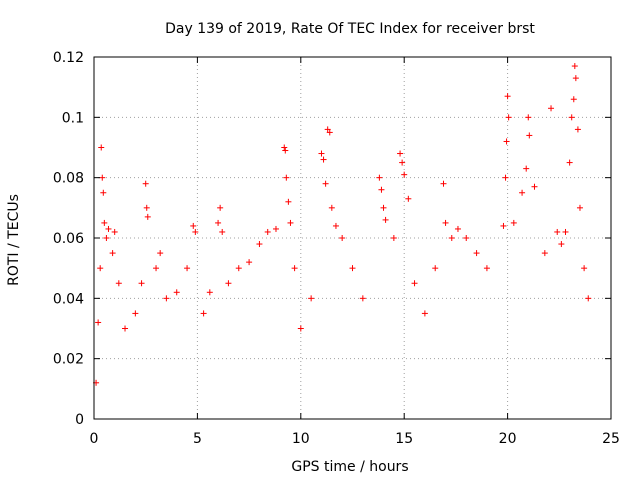  What do you see at coordinates (404, 439) in the screenshot?
I see `x-tick-label: 15` at bounding box center [404, 439].